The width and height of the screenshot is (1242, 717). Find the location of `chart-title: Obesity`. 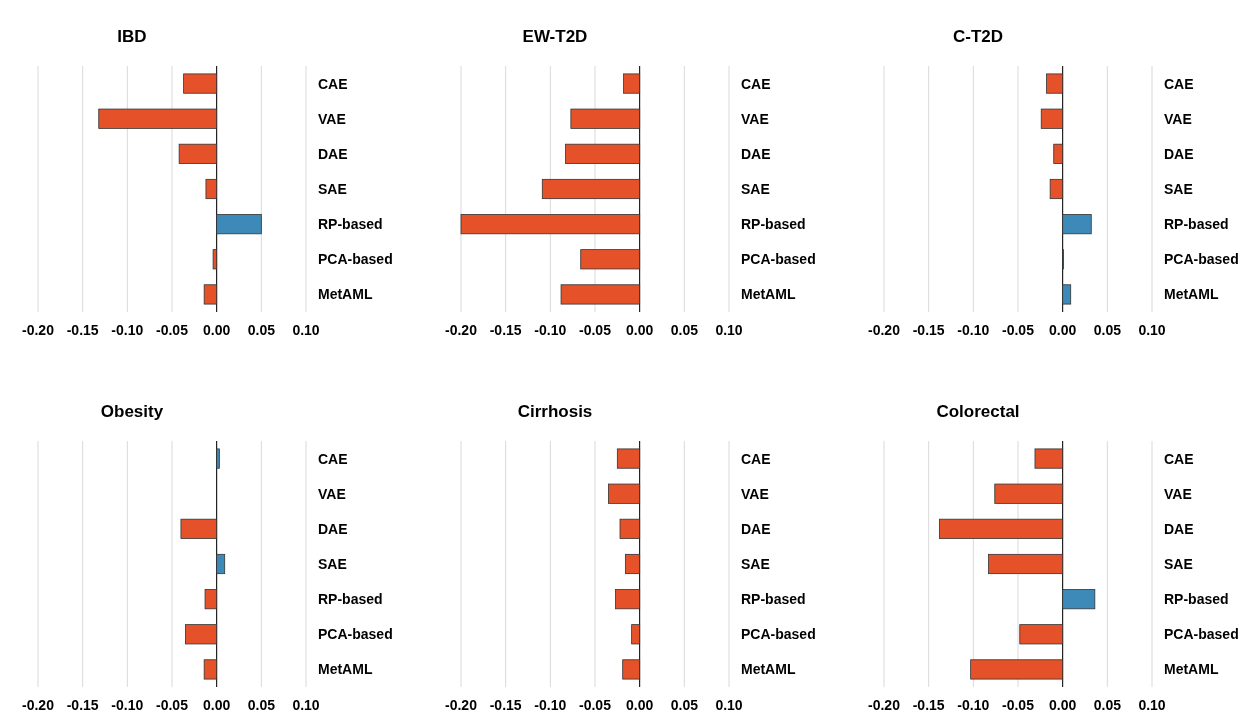

chart-title: Obesity is located at coordinates (132, 411).